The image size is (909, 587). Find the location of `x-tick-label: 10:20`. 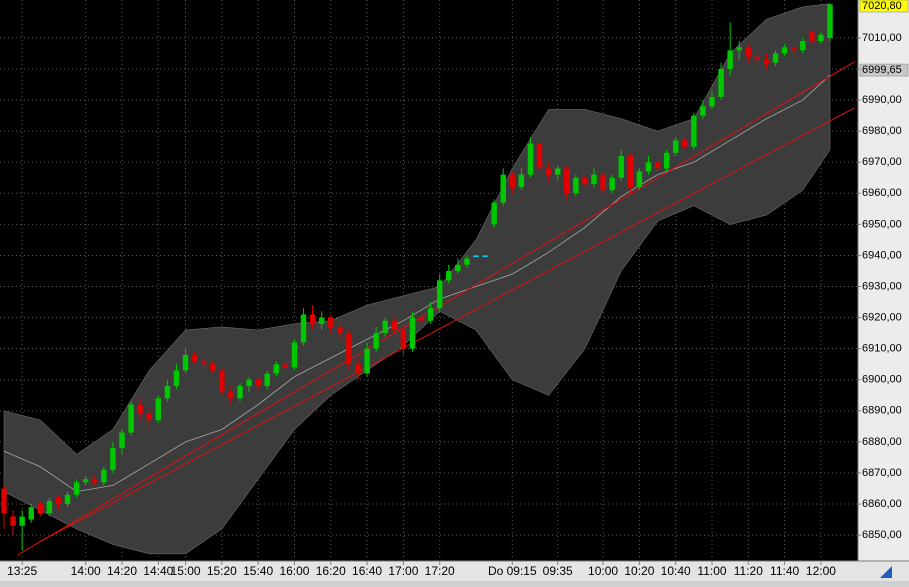

x-tick-label: 10:20 is located at coordinates (639, 571).